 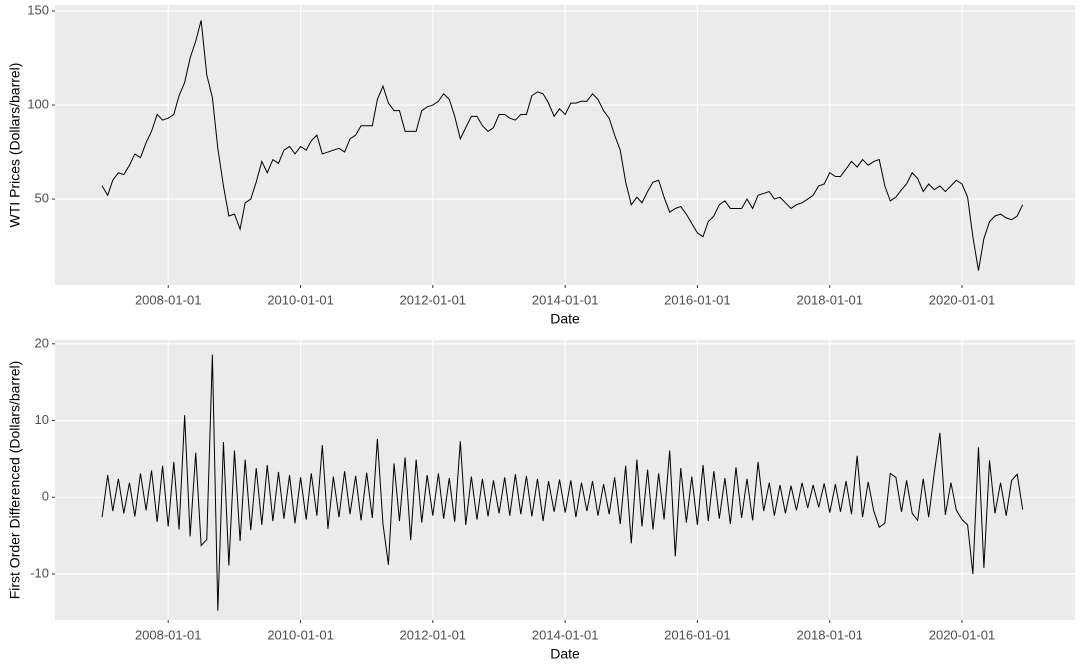 I want to click on y-tick-label: 0, so click(x=45, y=496).